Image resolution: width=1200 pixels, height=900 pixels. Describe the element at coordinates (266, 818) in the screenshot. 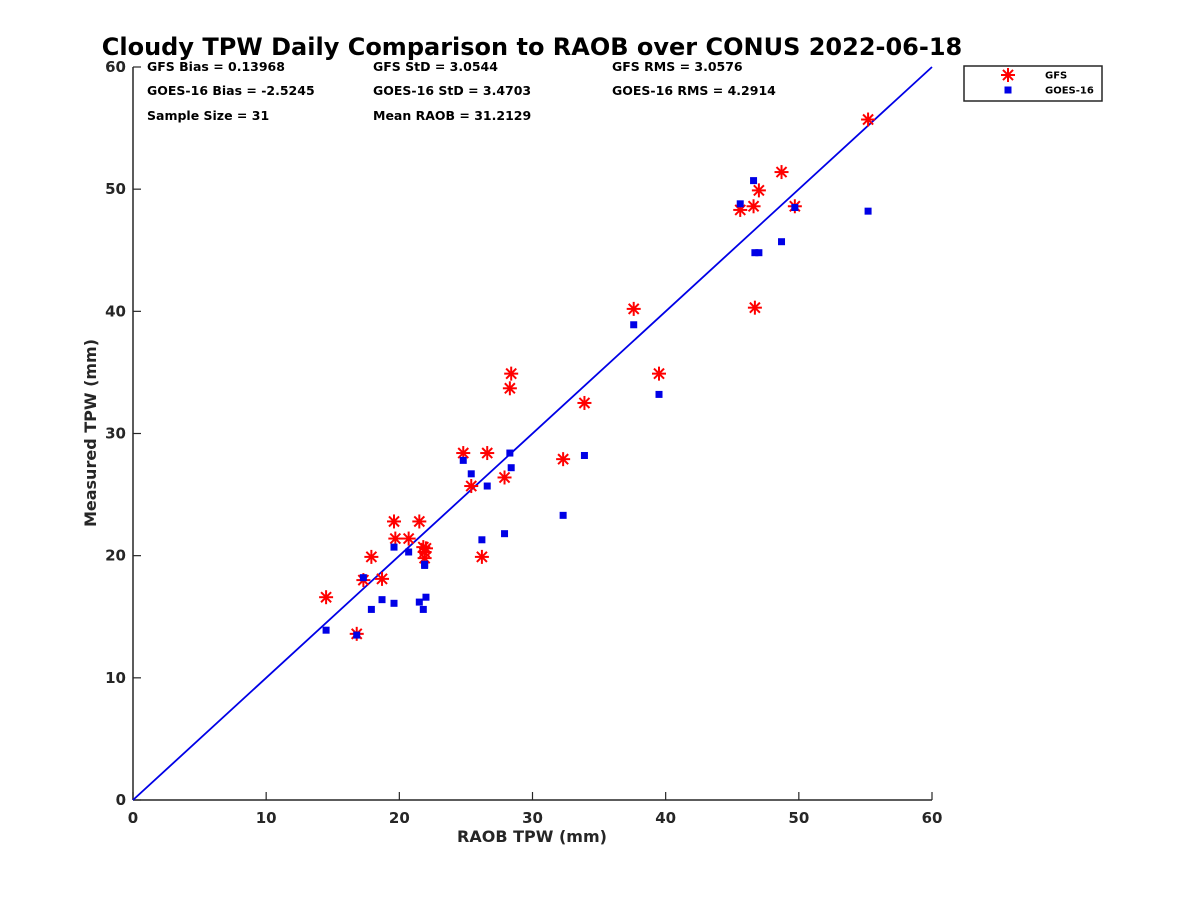

I see `x-tick-label: 10` at that location.